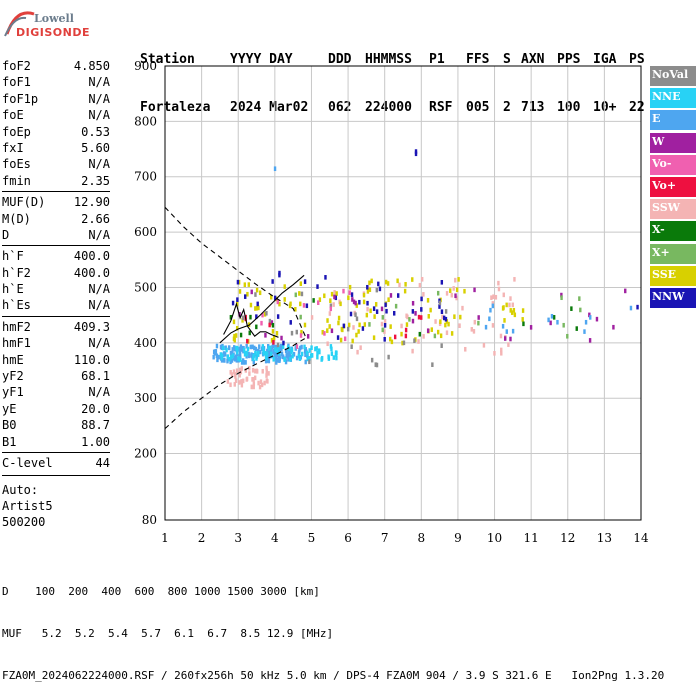 Image resolution: width=700 pixels, height=697 pixels. I want to click on param-value: 68.1, so click(95, 376).